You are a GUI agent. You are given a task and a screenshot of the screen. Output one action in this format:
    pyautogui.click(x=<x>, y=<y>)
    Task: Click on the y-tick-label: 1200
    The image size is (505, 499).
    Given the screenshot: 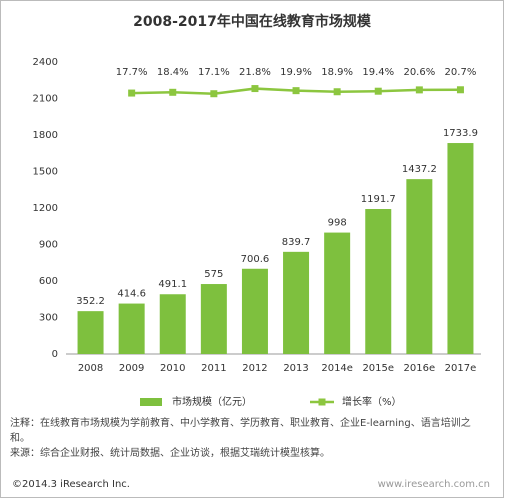 What is the action you would take?
    pyautogui.click(x=45, y=208)
    